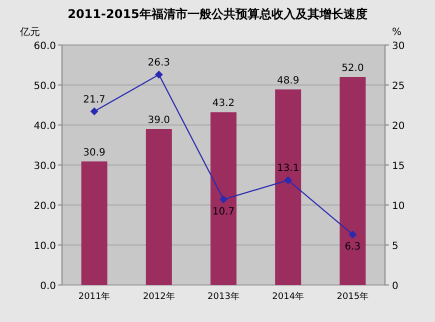 The width and height of the screenshot is (435, 322). What do you see at coordinates (45, 246) in the screenshot?
I see `y-tick-label: 10.0` at bounding box center [45, 246].